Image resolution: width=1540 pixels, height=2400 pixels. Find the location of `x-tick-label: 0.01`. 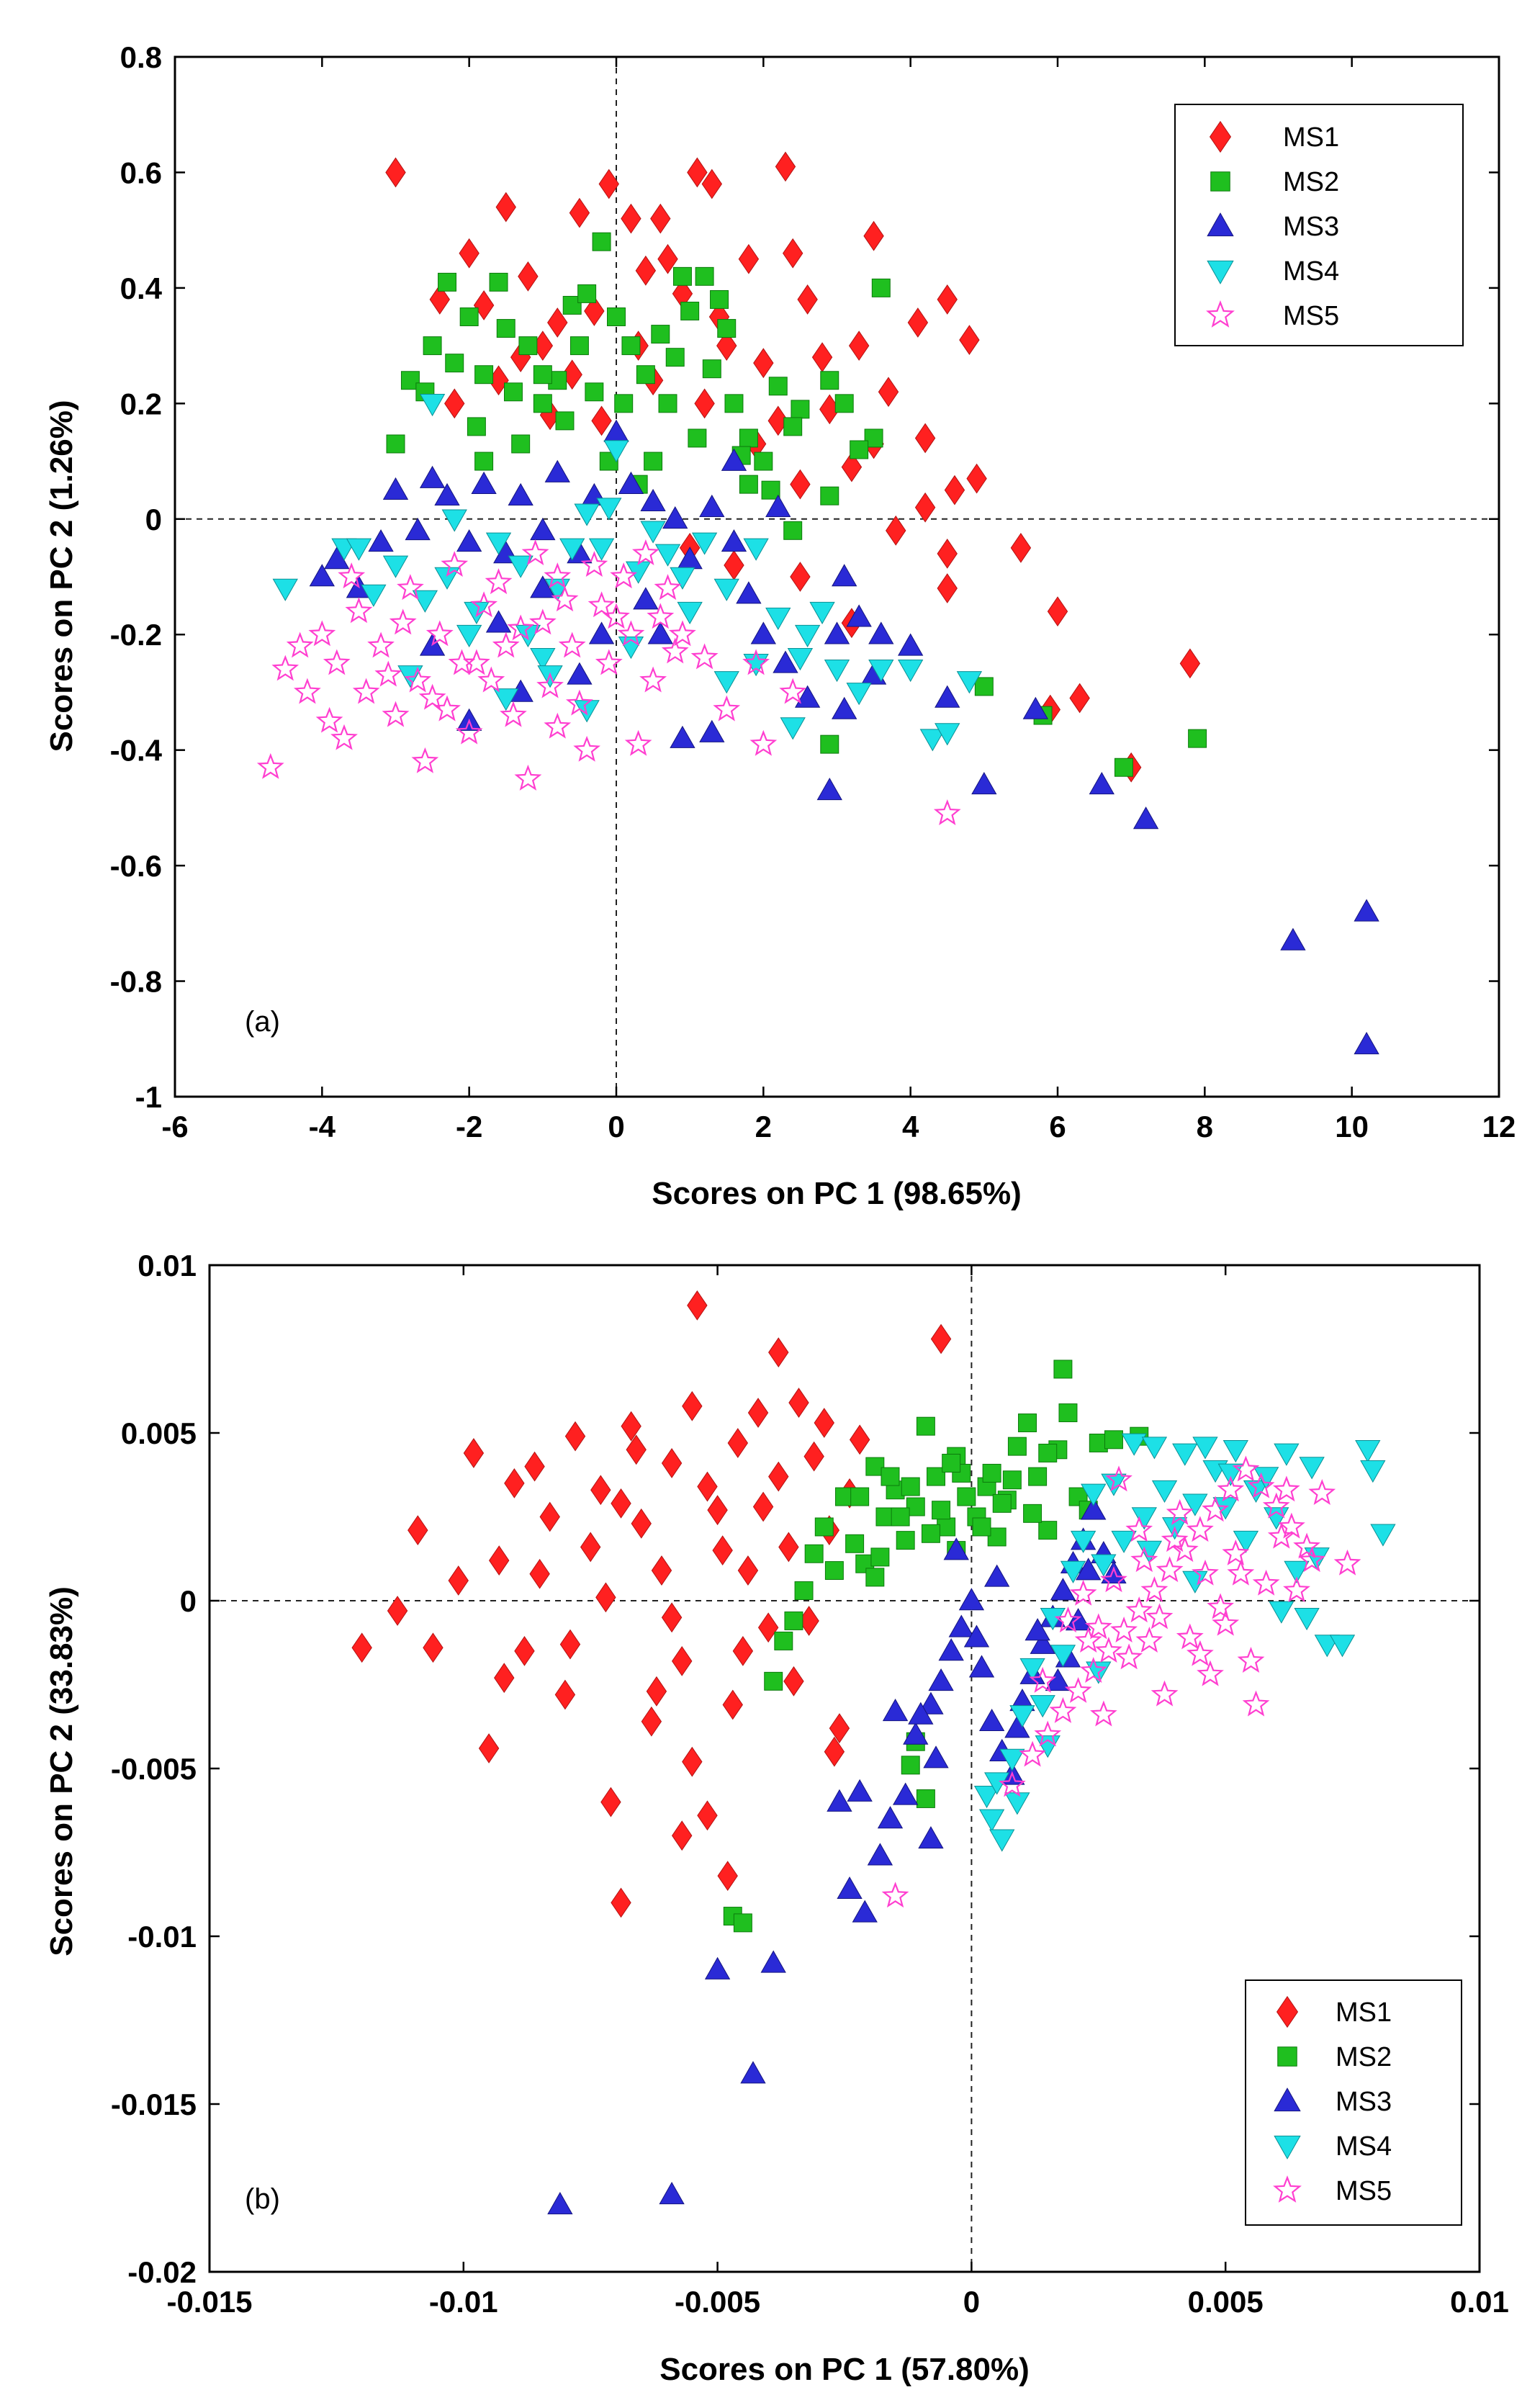

x-tick-label: 0.01 is located at coordinates (1479, 2302).